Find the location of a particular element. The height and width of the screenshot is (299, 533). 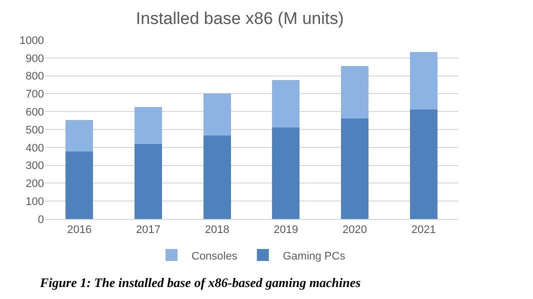

y-tick-label: 100 is located at coordinates (35, 202).